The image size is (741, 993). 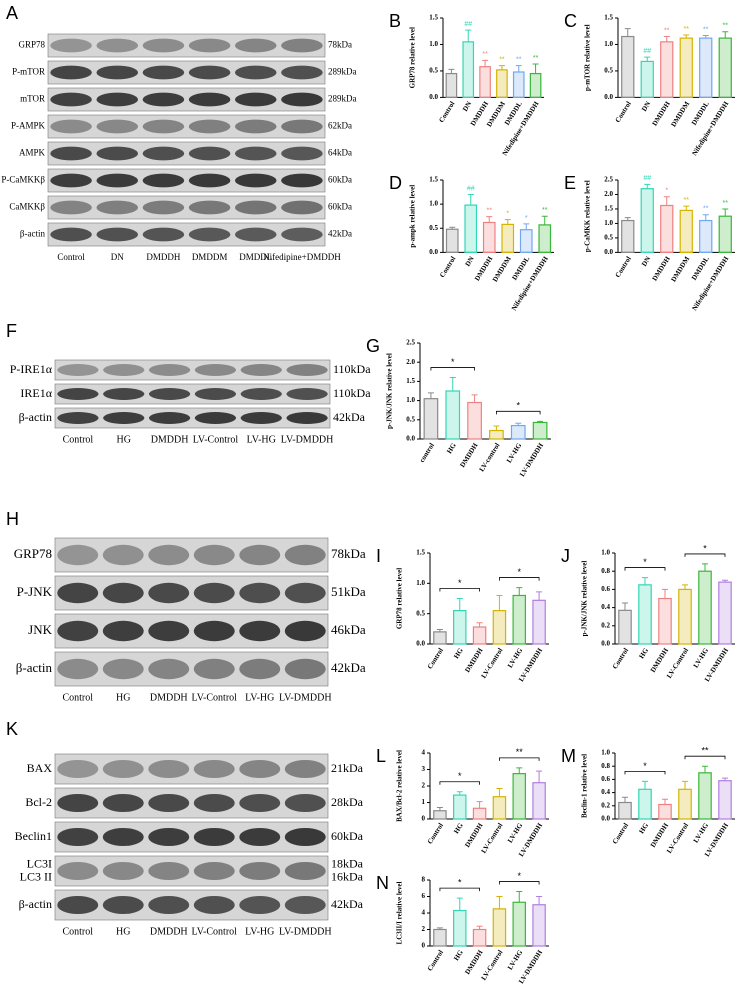 What do you see at coordinates (340, 45) in the screenshot?
I see `blot-size-label: 78kDa` at bounding box center [340, 45].